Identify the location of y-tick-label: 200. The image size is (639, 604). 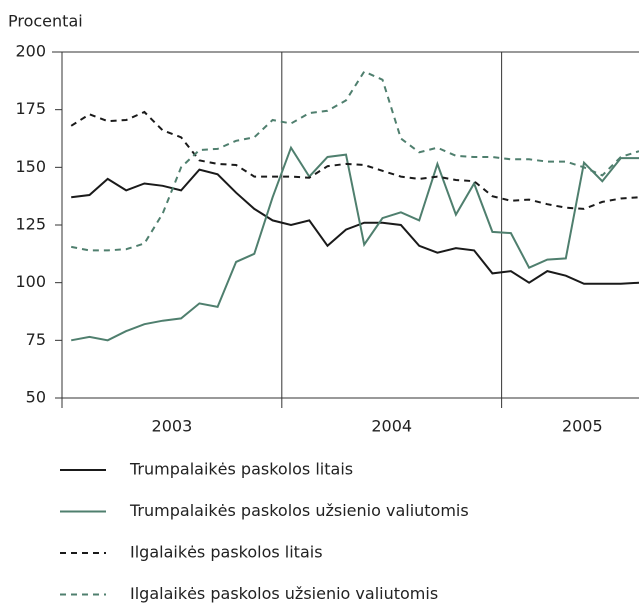
(30, 51).